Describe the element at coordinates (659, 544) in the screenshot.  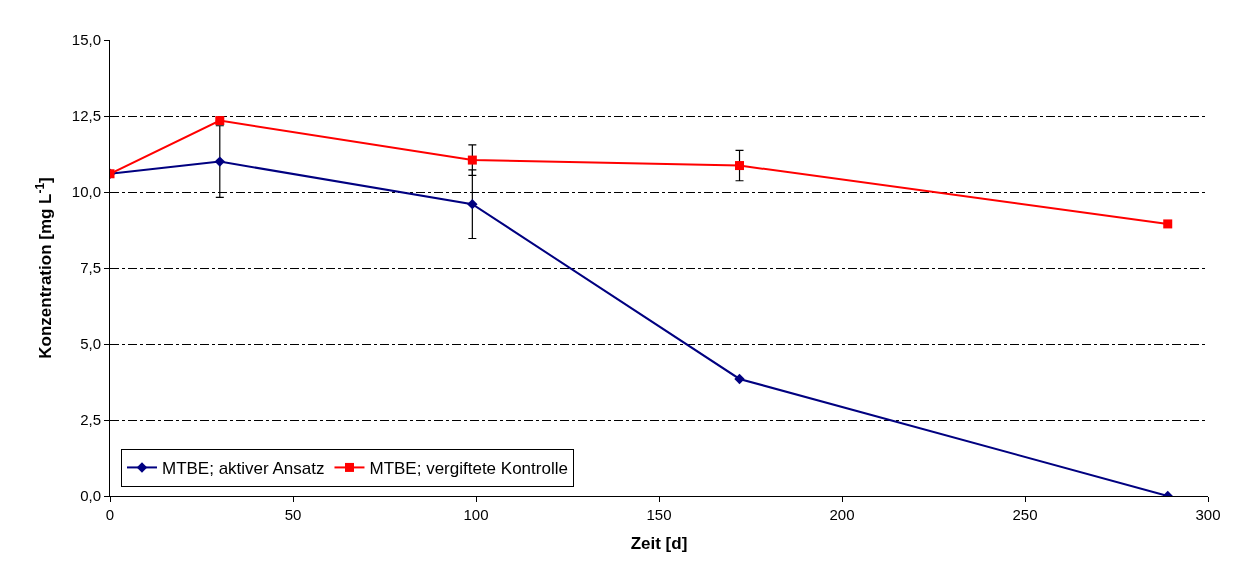
I see `x-axis-title: Zeit [d]` at that location.